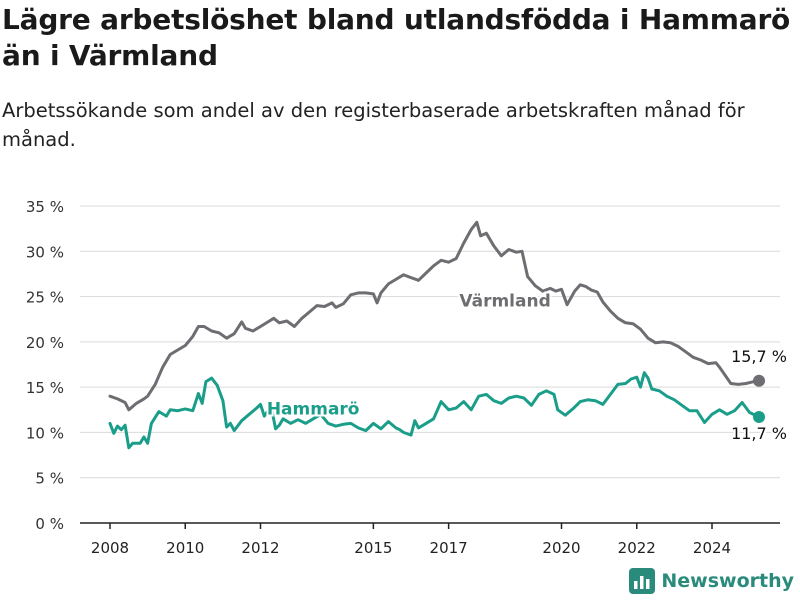 This screenshot has width=800, height=600. I want to click on x-tick-label: 2010, so click(185, 548).